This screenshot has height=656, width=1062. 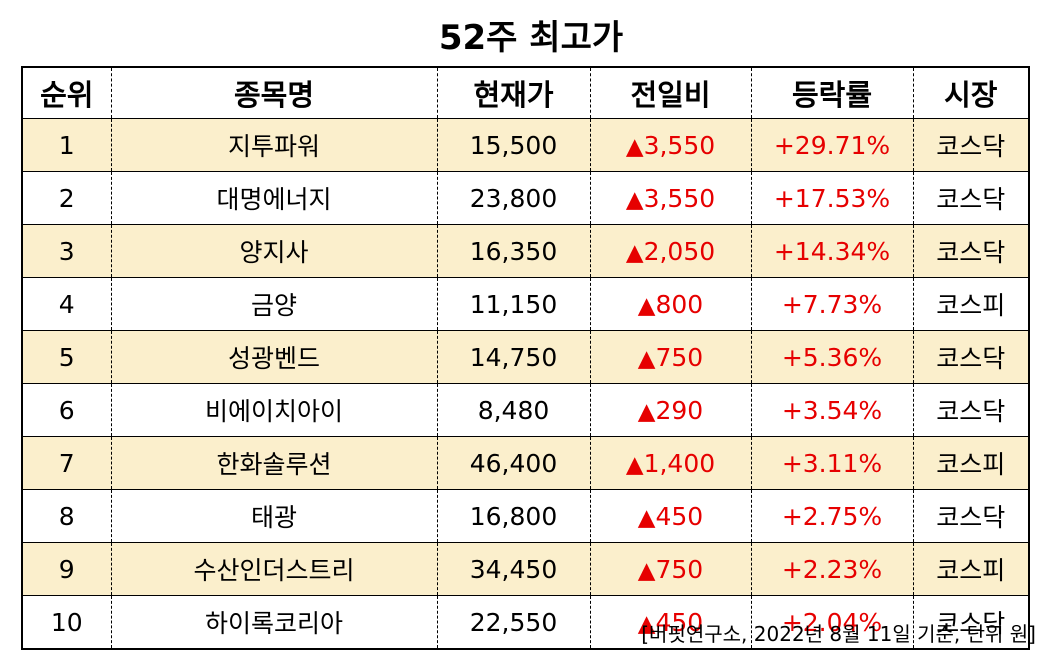 I want to click on header-rank: 순위, so click(x=66, y=93).